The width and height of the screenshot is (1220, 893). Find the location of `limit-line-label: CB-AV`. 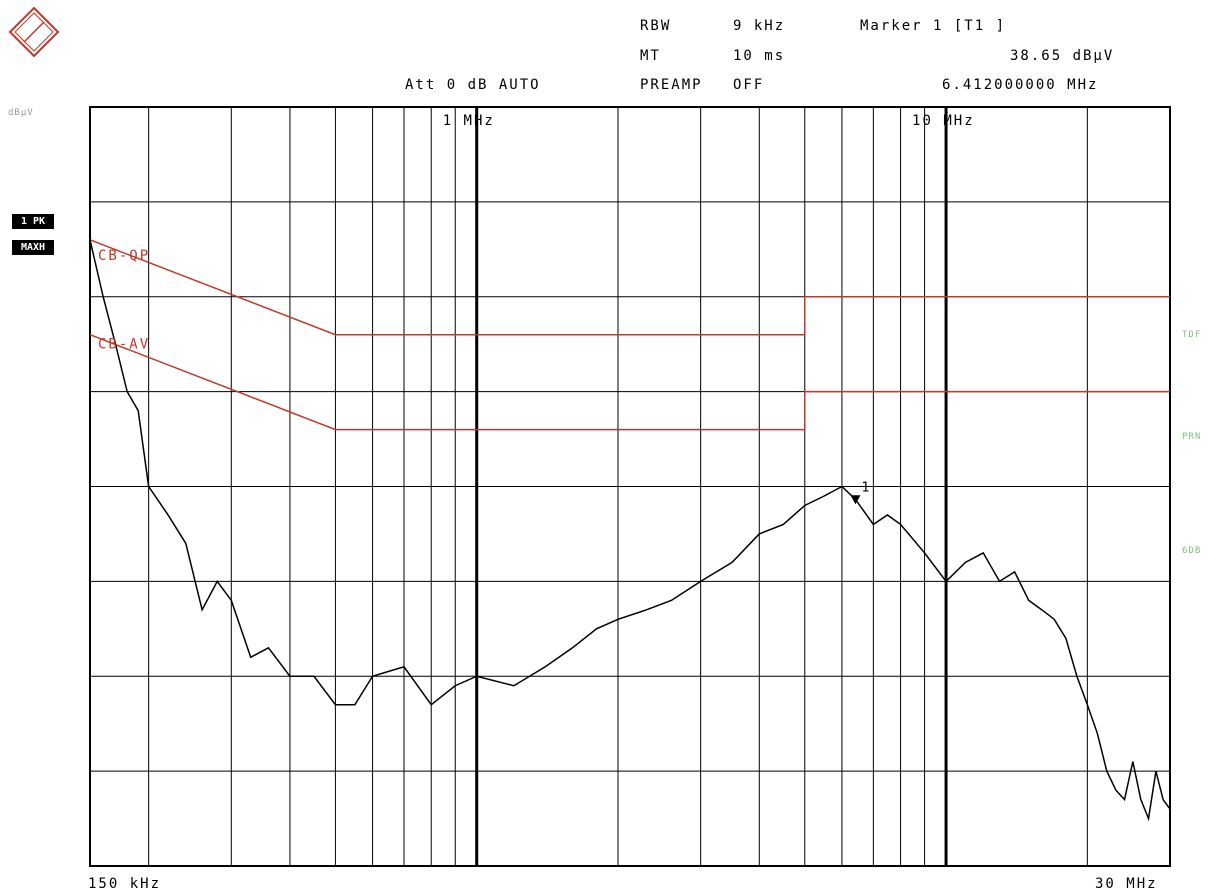

limit-line-label: CB-AV is located at coordinates (124, 345).